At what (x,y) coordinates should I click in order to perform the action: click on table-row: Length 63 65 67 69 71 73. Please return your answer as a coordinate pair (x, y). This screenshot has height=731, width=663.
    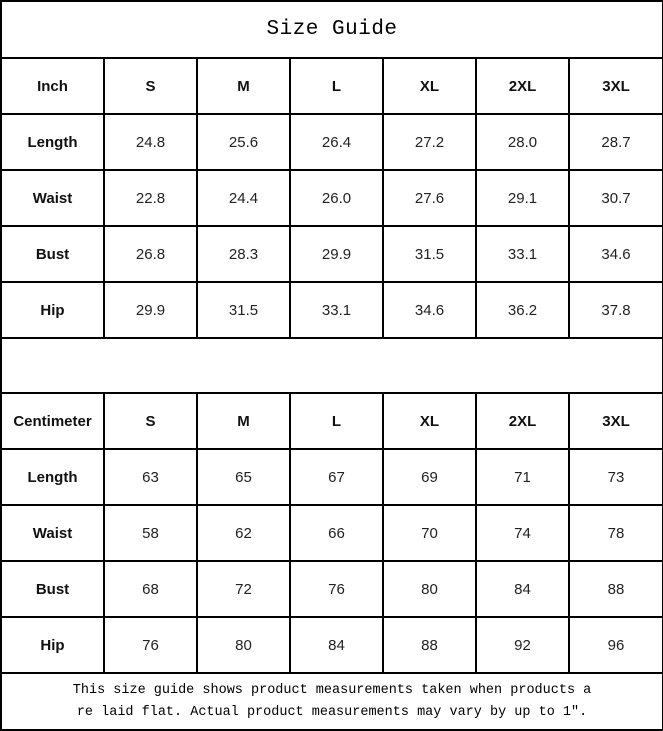
    Looking at the image, I should click on (331, 477).